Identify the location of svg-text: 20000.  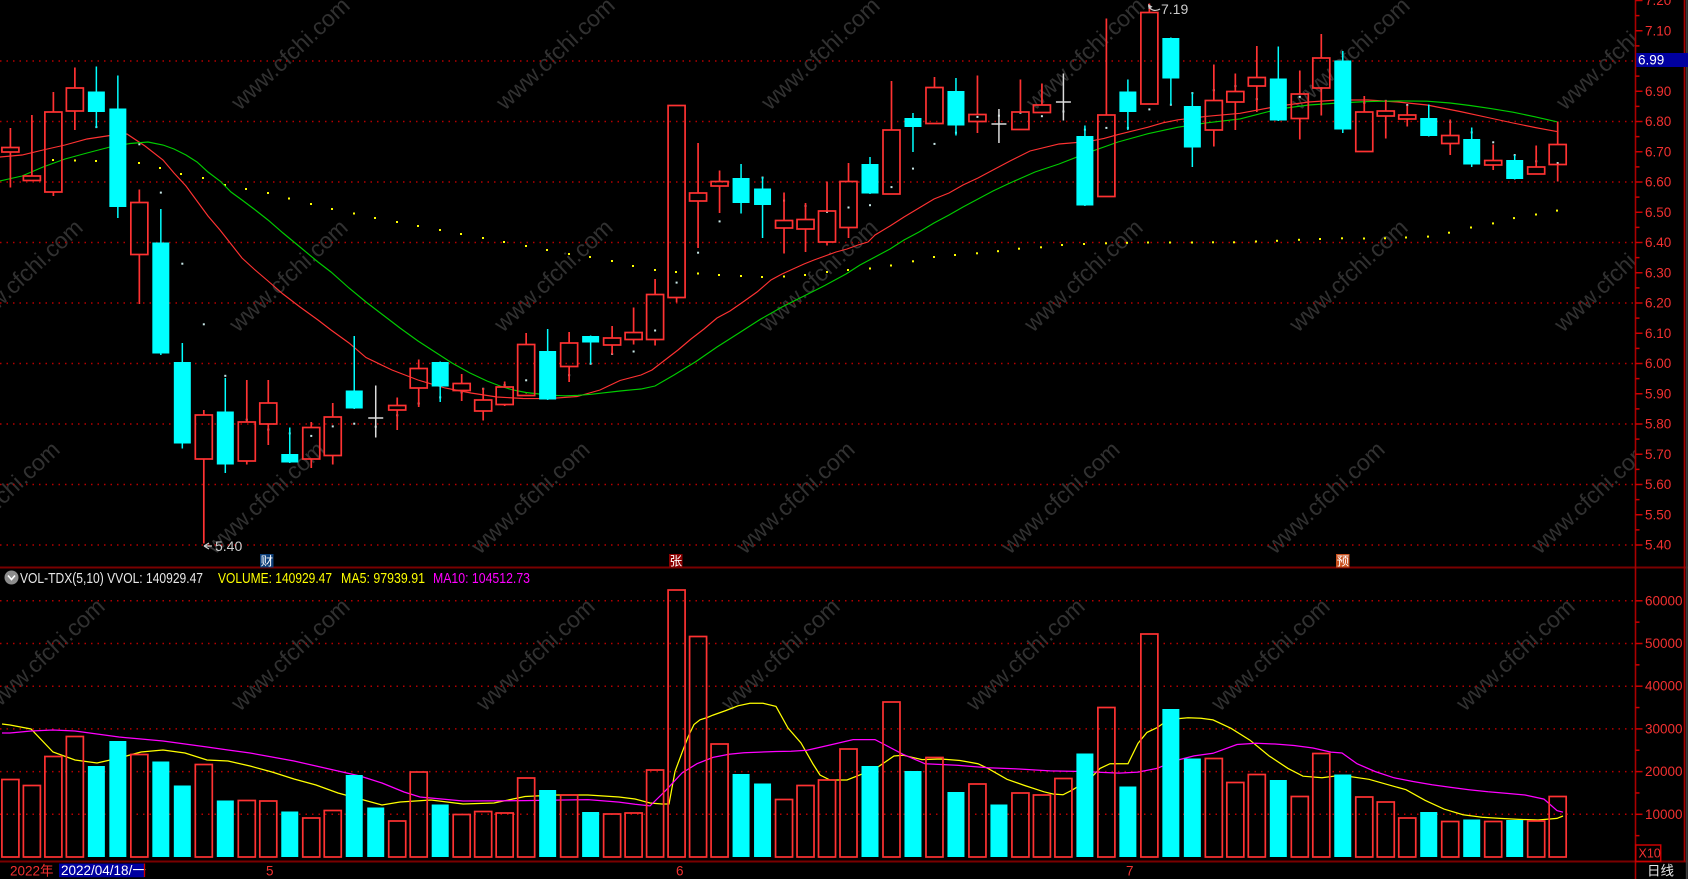
(1664, 771).